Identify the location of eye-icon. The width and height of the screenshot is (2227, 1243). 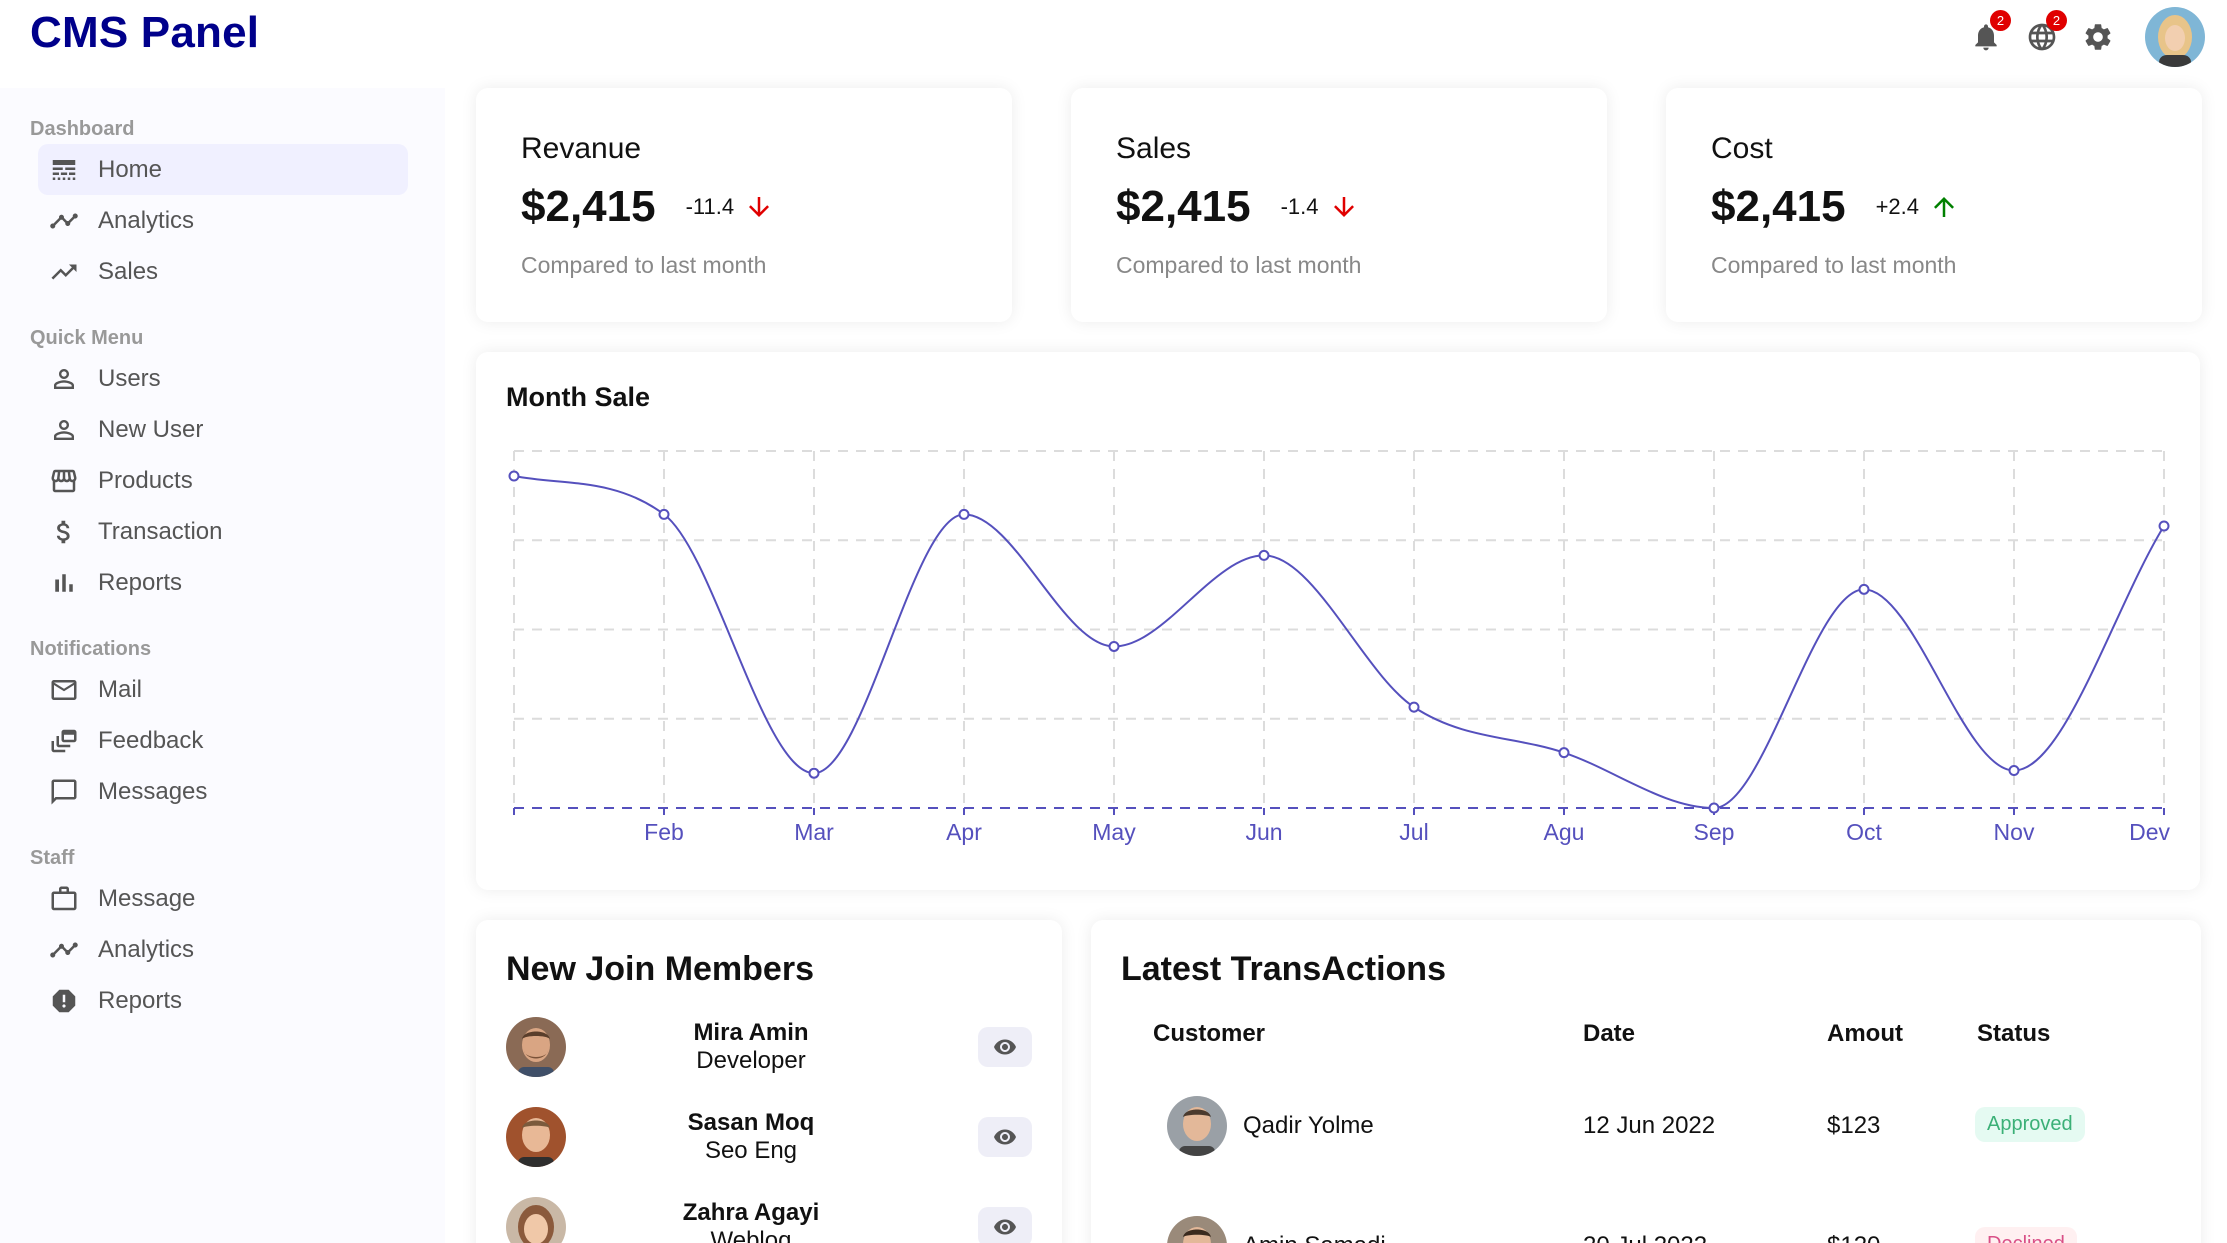
(1005, 1047).